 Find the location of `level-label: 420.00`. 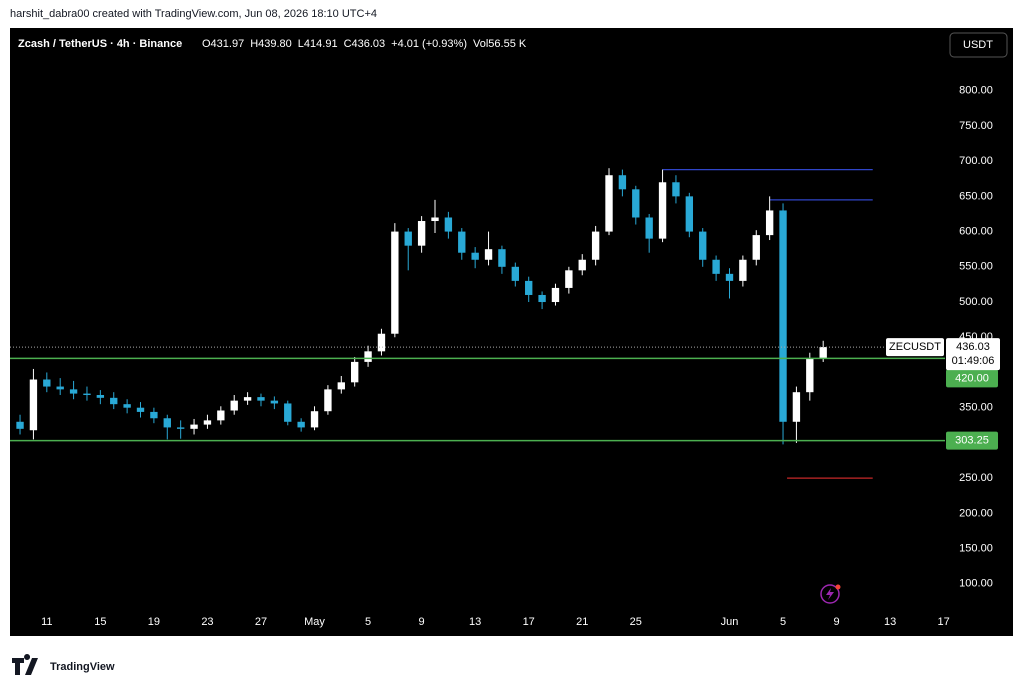

level-label: 420.00 is located at coordinates (972, 378).